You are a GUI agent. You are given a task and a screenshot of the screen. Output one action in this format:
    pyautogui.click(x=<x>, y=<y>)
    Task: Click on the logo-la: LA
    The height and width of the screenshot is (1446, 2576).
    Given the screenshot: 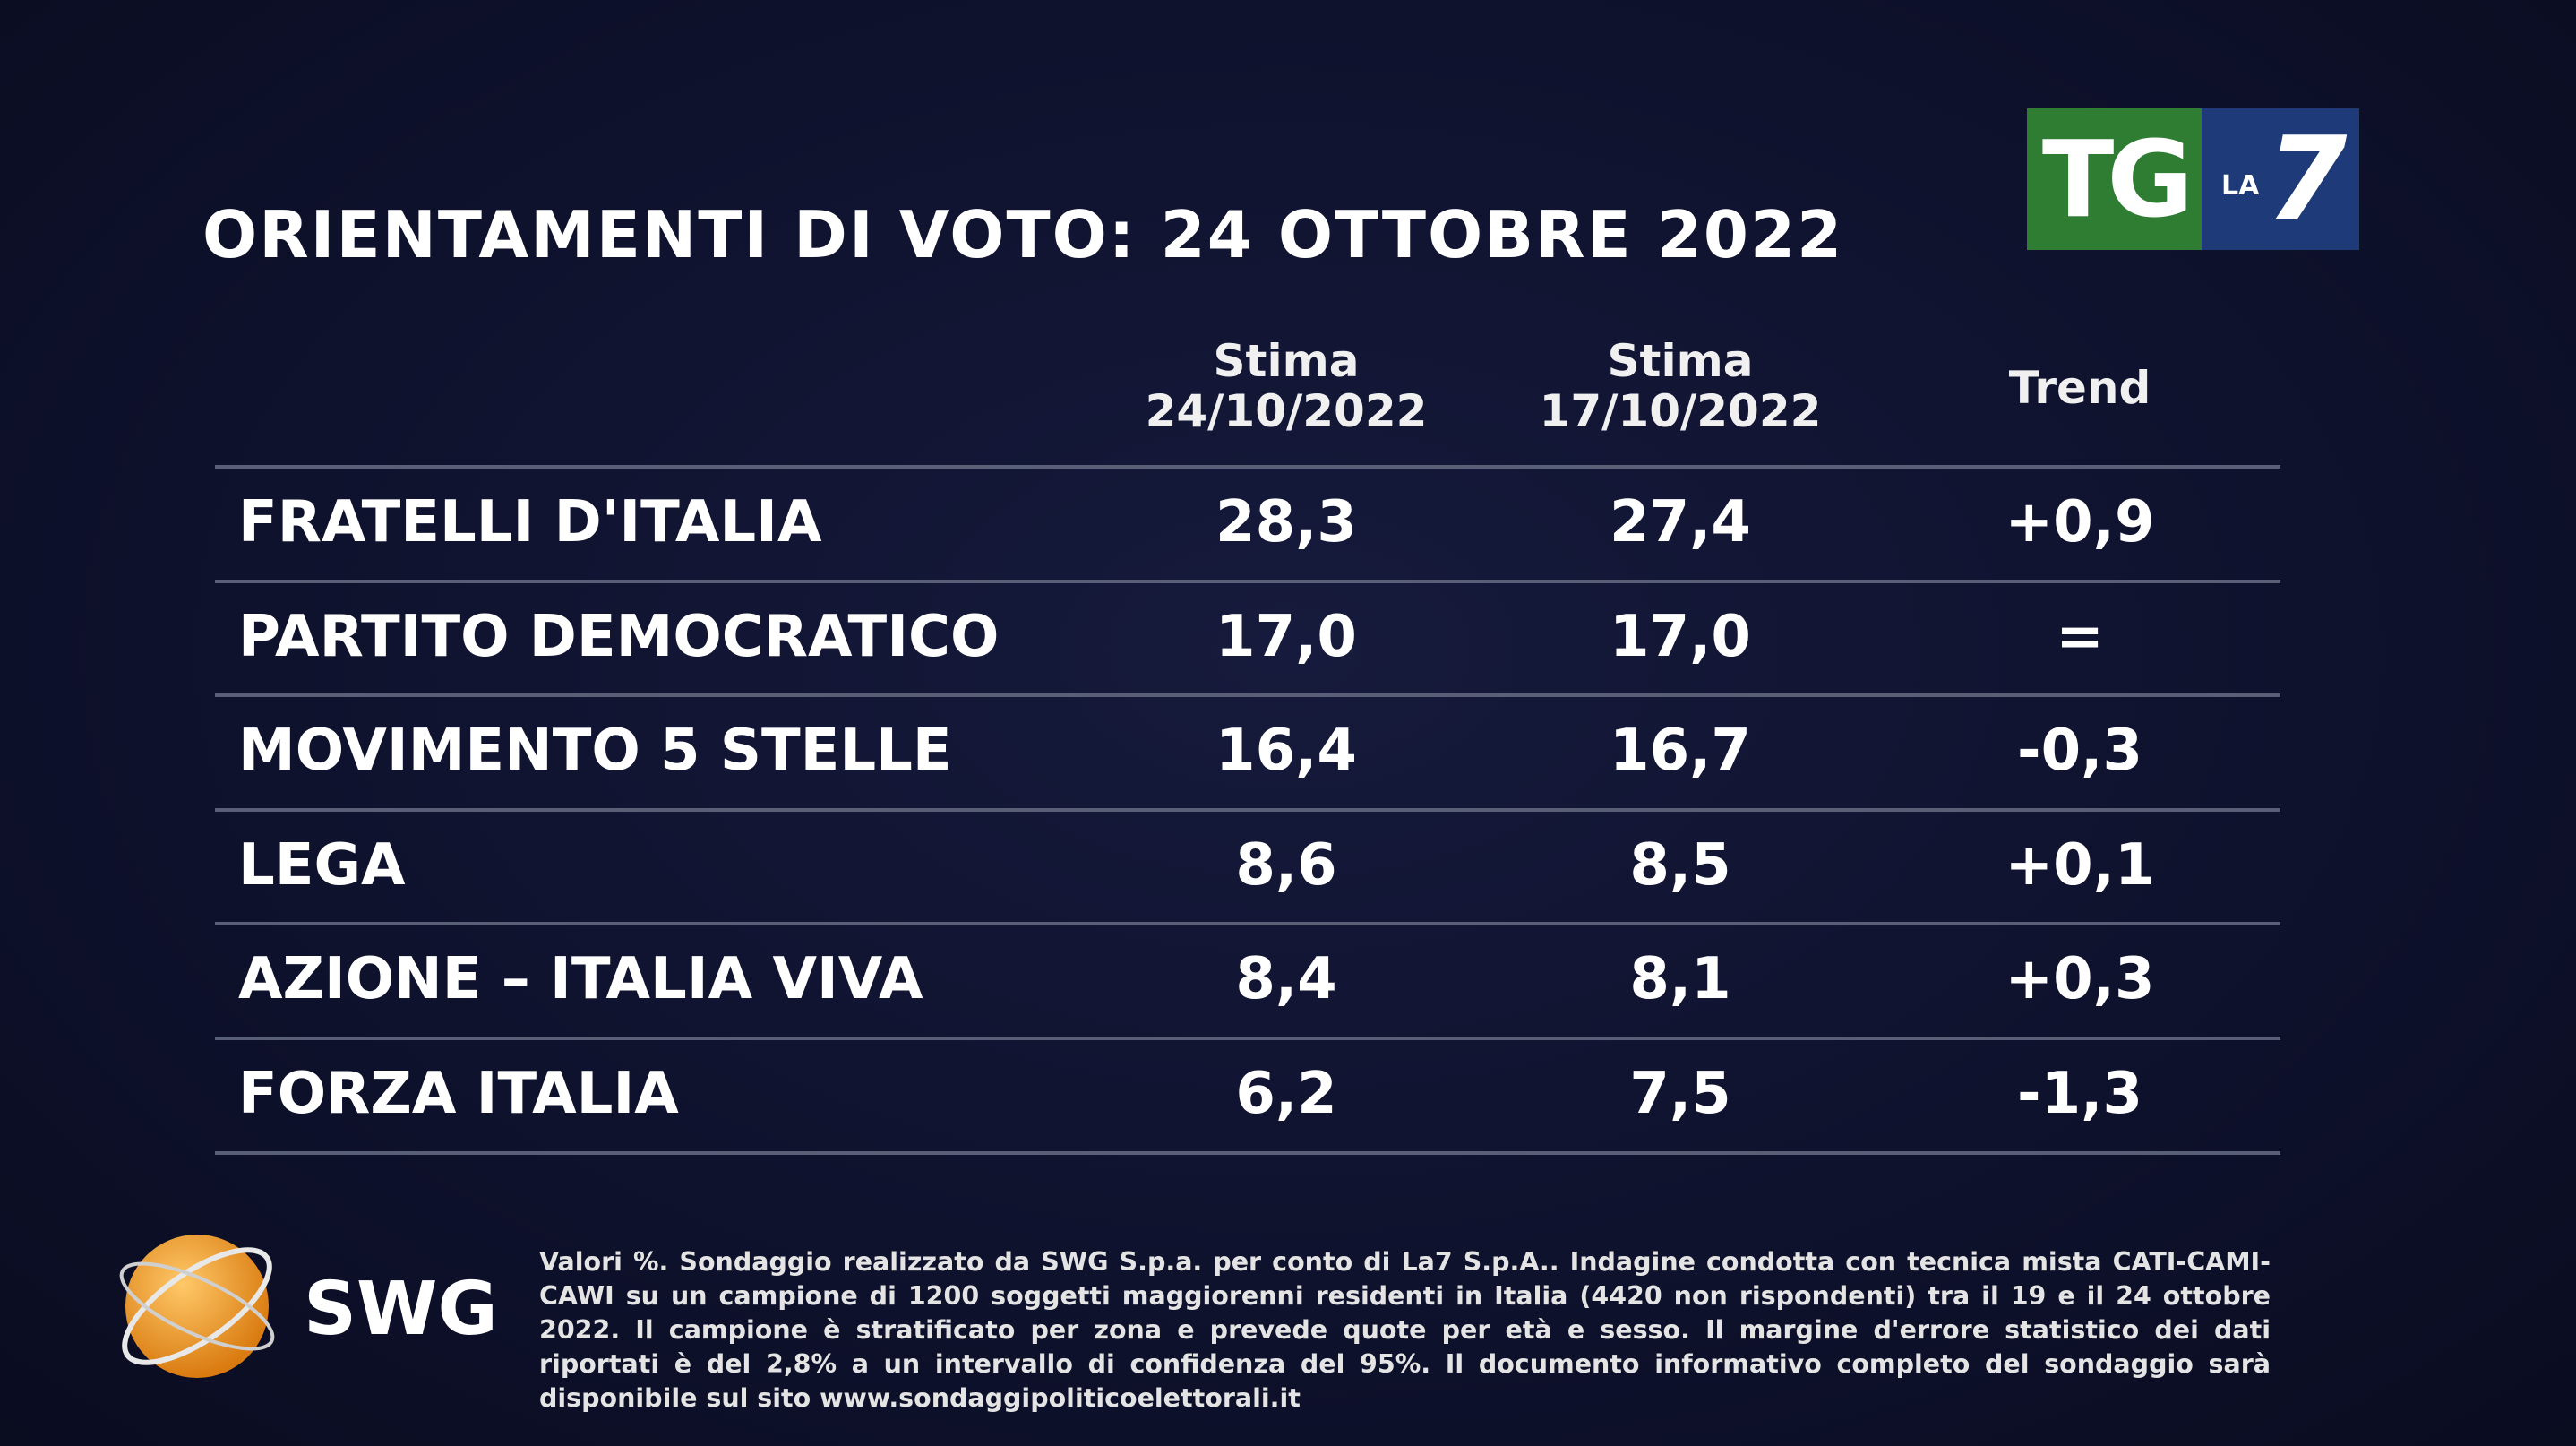 What is the action you would take?
    pyautogui.click(x=2240, y=186)
    